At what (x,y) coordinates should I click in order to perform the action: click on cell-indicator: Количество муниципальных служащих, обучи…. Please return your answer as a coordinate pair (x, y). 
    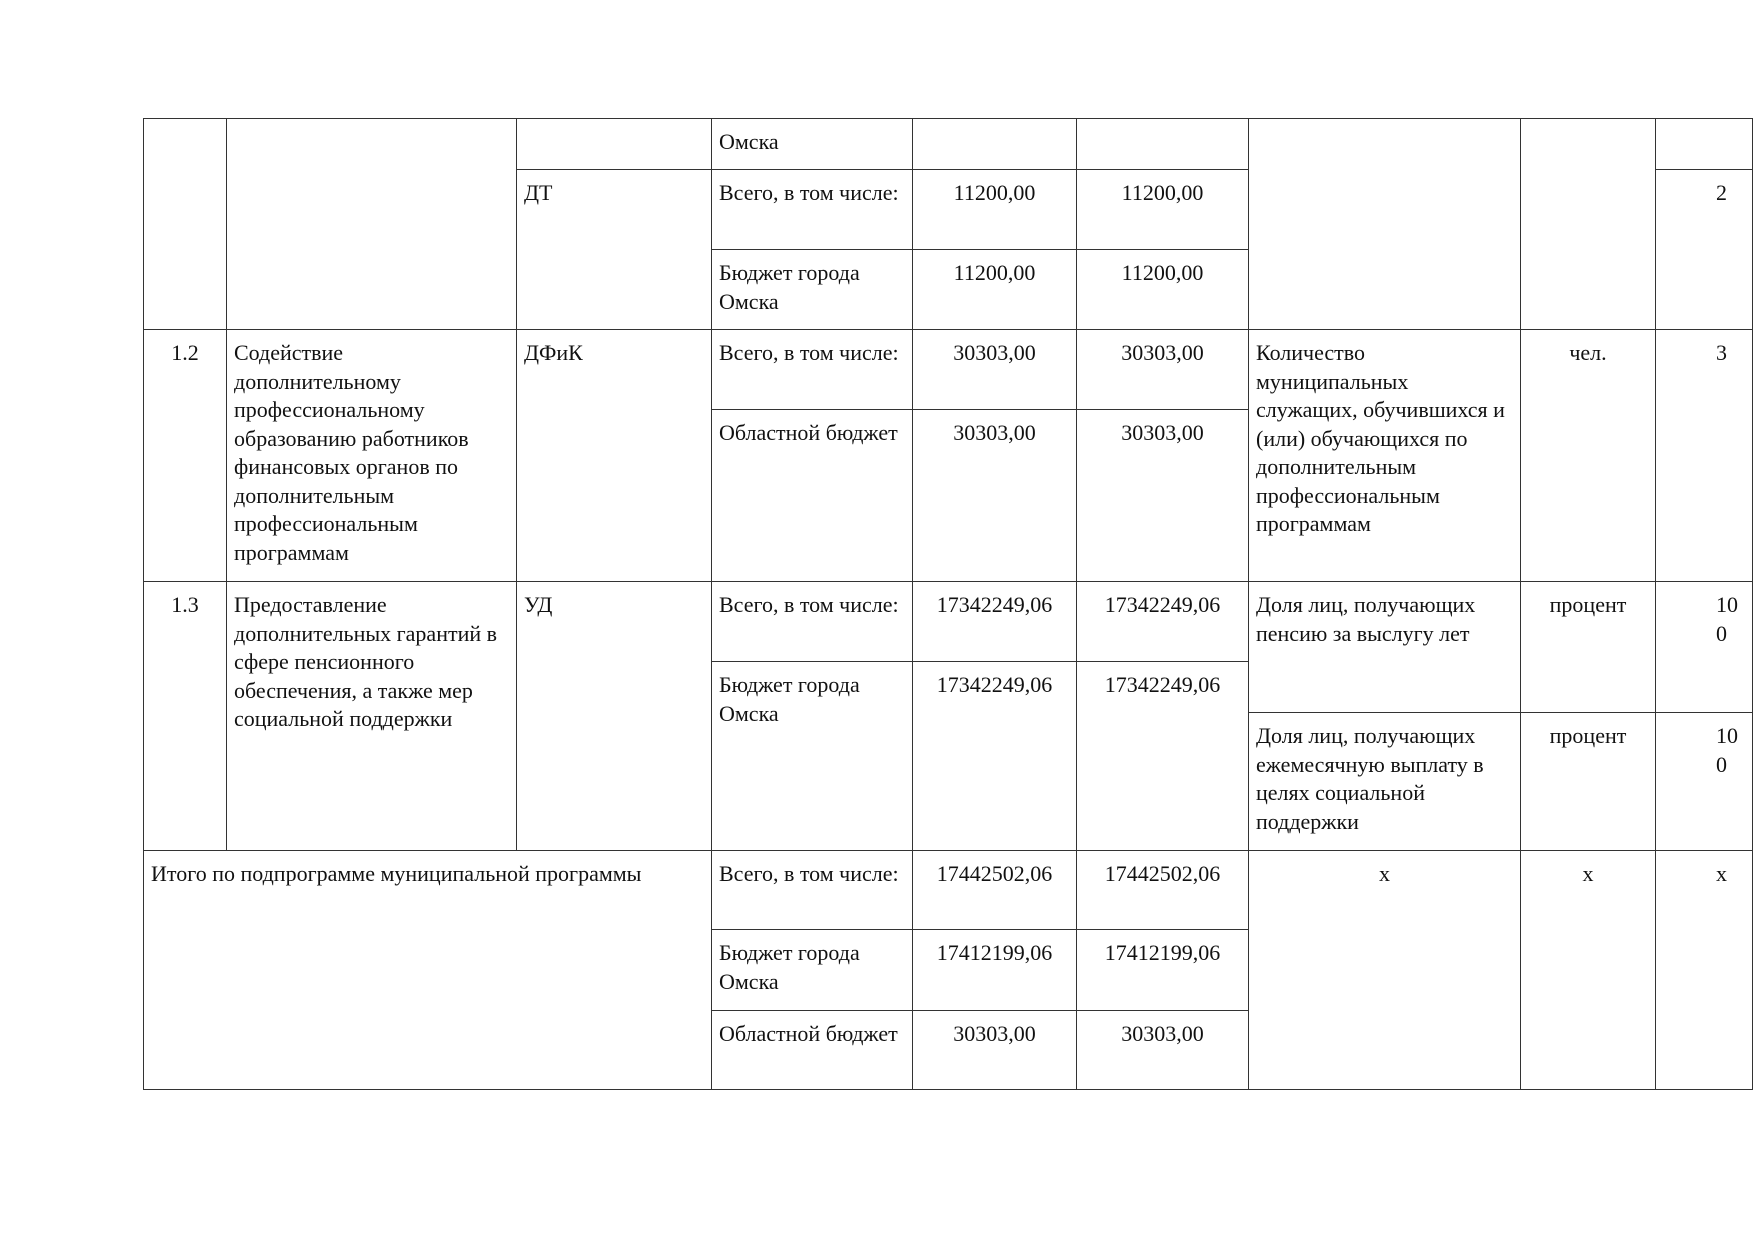
    Looking at the image, I should click on (1384, 455).